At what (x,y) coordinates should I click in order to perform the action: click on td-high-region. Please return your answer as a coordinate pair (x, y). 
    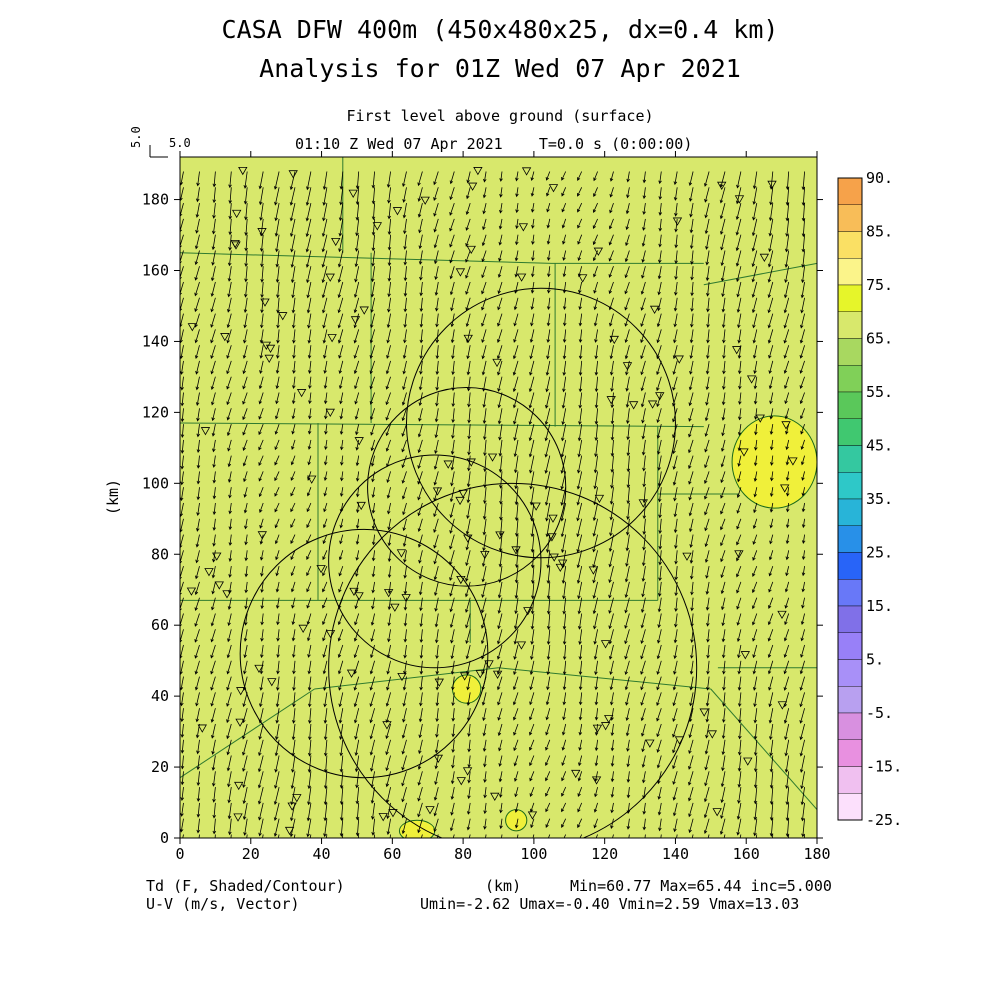
    Looking at the image, I should click on (466, 689).